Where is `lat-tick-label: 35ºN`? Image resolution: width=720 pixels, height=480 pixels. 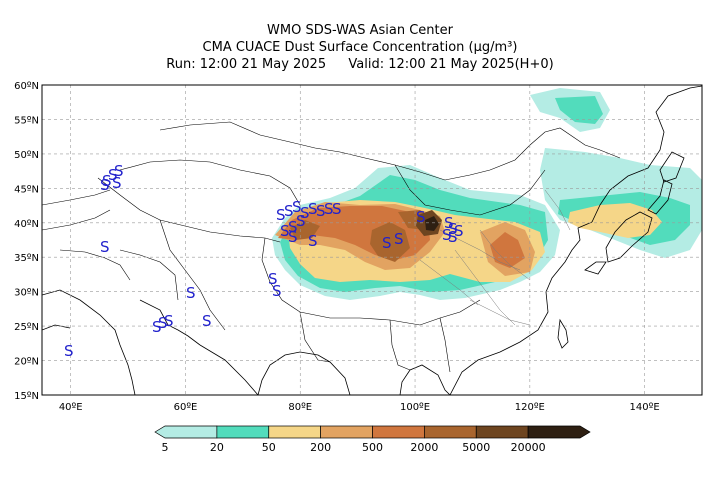 lat-tick-label: 35ºN is located at coordinates (26, 258).